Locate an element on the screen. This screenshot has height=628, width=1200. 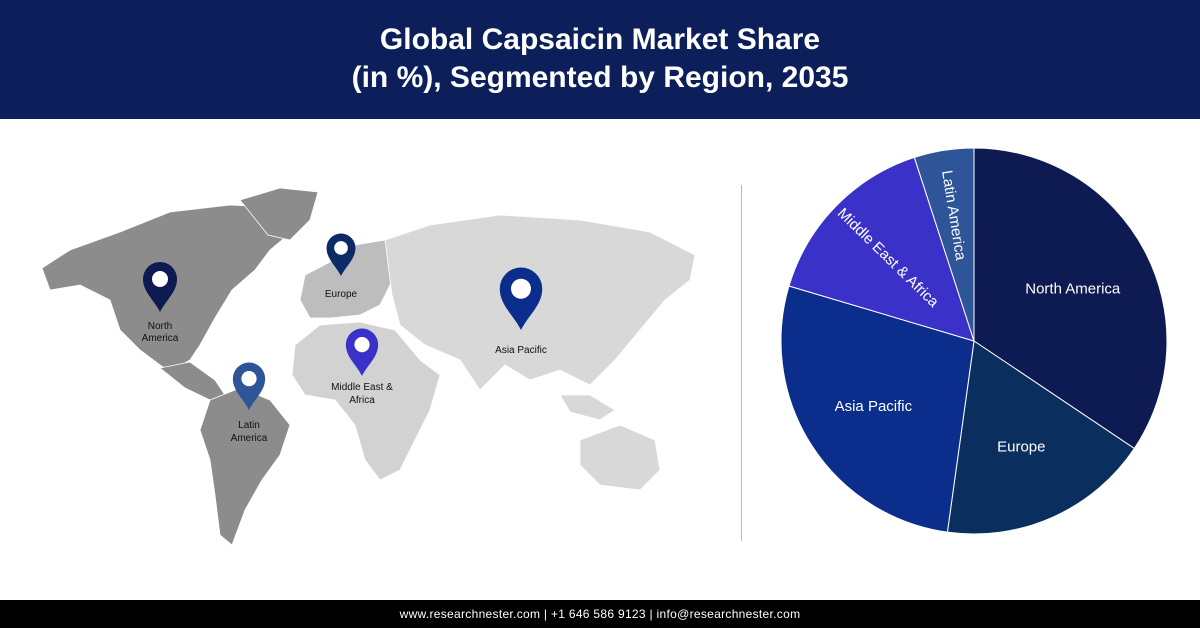
pin-label: Africa is located at coordinates (362, 400).